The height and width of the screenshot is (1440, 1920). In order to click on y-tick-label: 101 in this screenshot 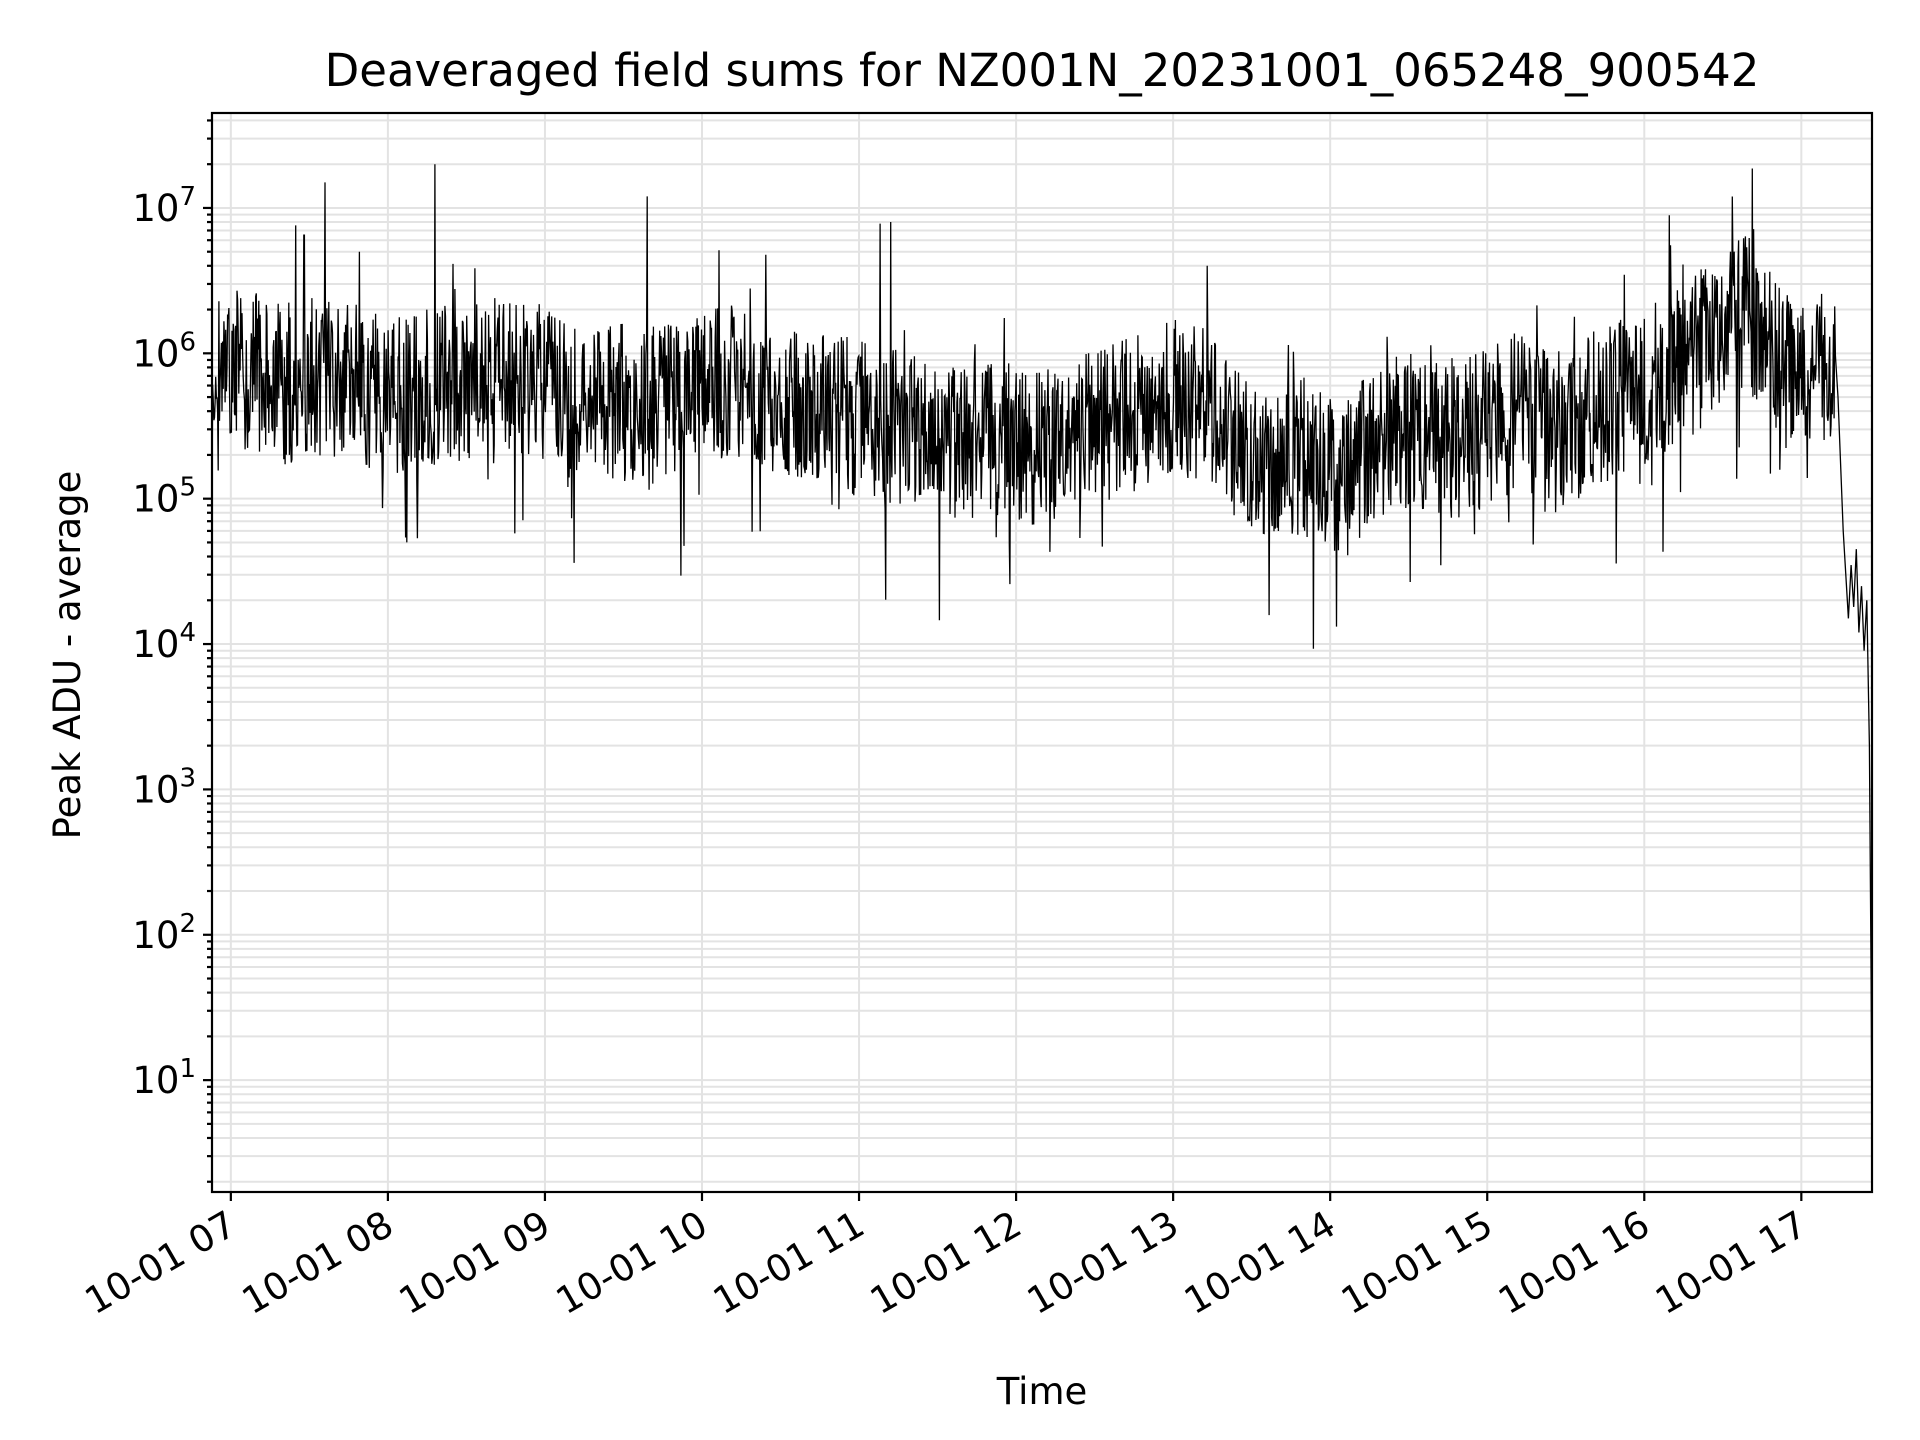, I will do `click(164, 1078)`.